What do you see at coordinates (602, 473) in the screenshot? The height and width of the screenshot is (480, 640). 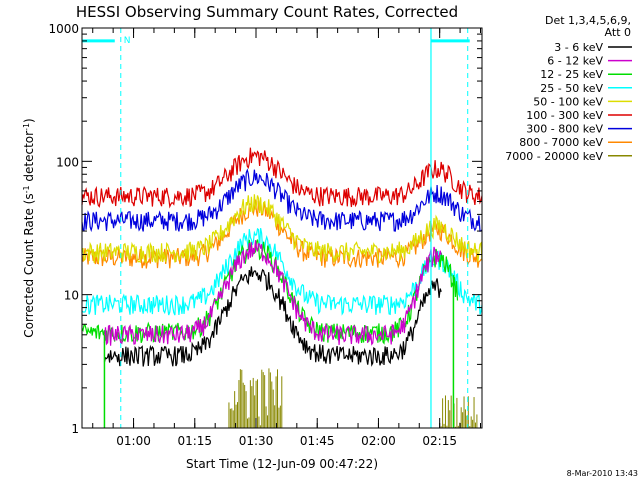 I see `footer-date: 8-Mar-2010 13:43` at bounding box center [602, 473].